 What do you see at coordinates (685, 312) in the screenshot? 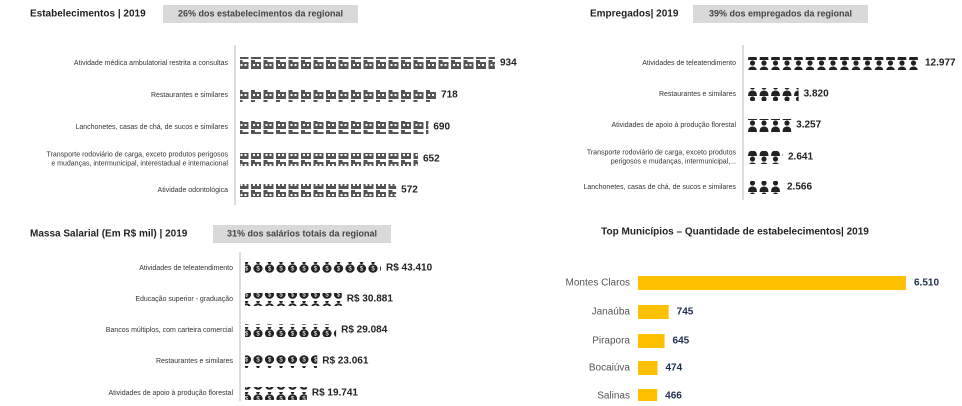
I see `value-label: 745` at bounding box center [685, 312].